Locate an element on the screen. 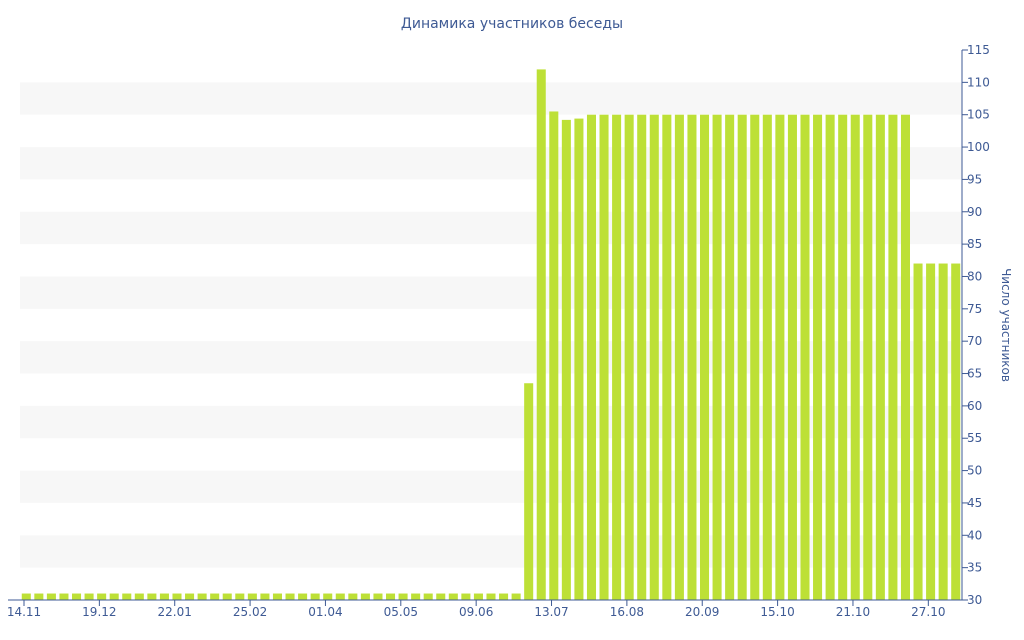  x-tick-label: 25.02 is located at coordinates (250, 612).